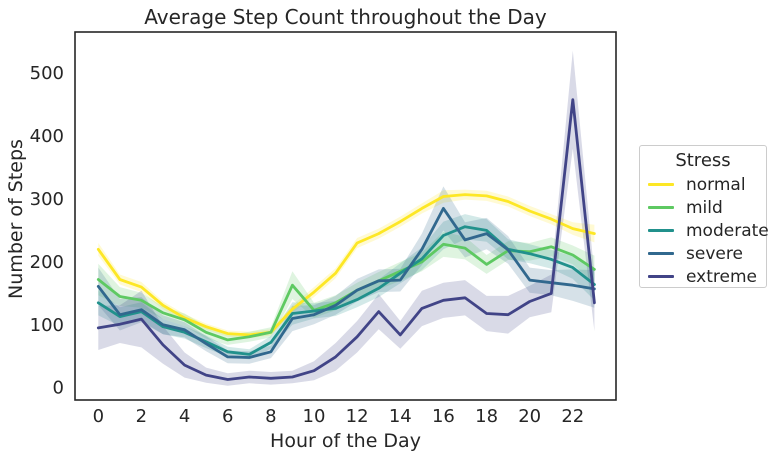 The image size is (779, 464). What do you see at coordinates (345, 441) in the screenshot?
I see `x-axis-label: Hour of the Day` at bounding box center [345, 441].